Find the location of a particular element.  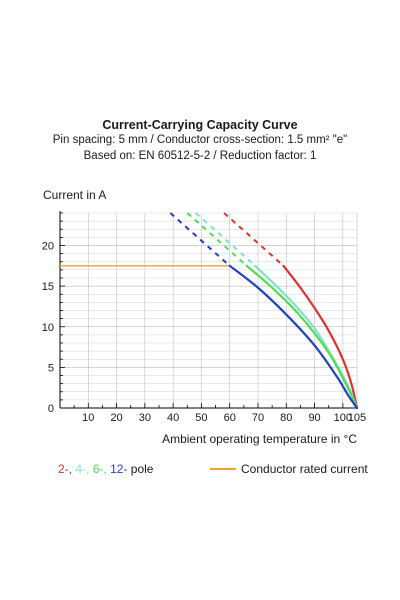

legend-pole-counts: 2-, 4-, 6-, 12- pole is located at coordinates (105, 469).